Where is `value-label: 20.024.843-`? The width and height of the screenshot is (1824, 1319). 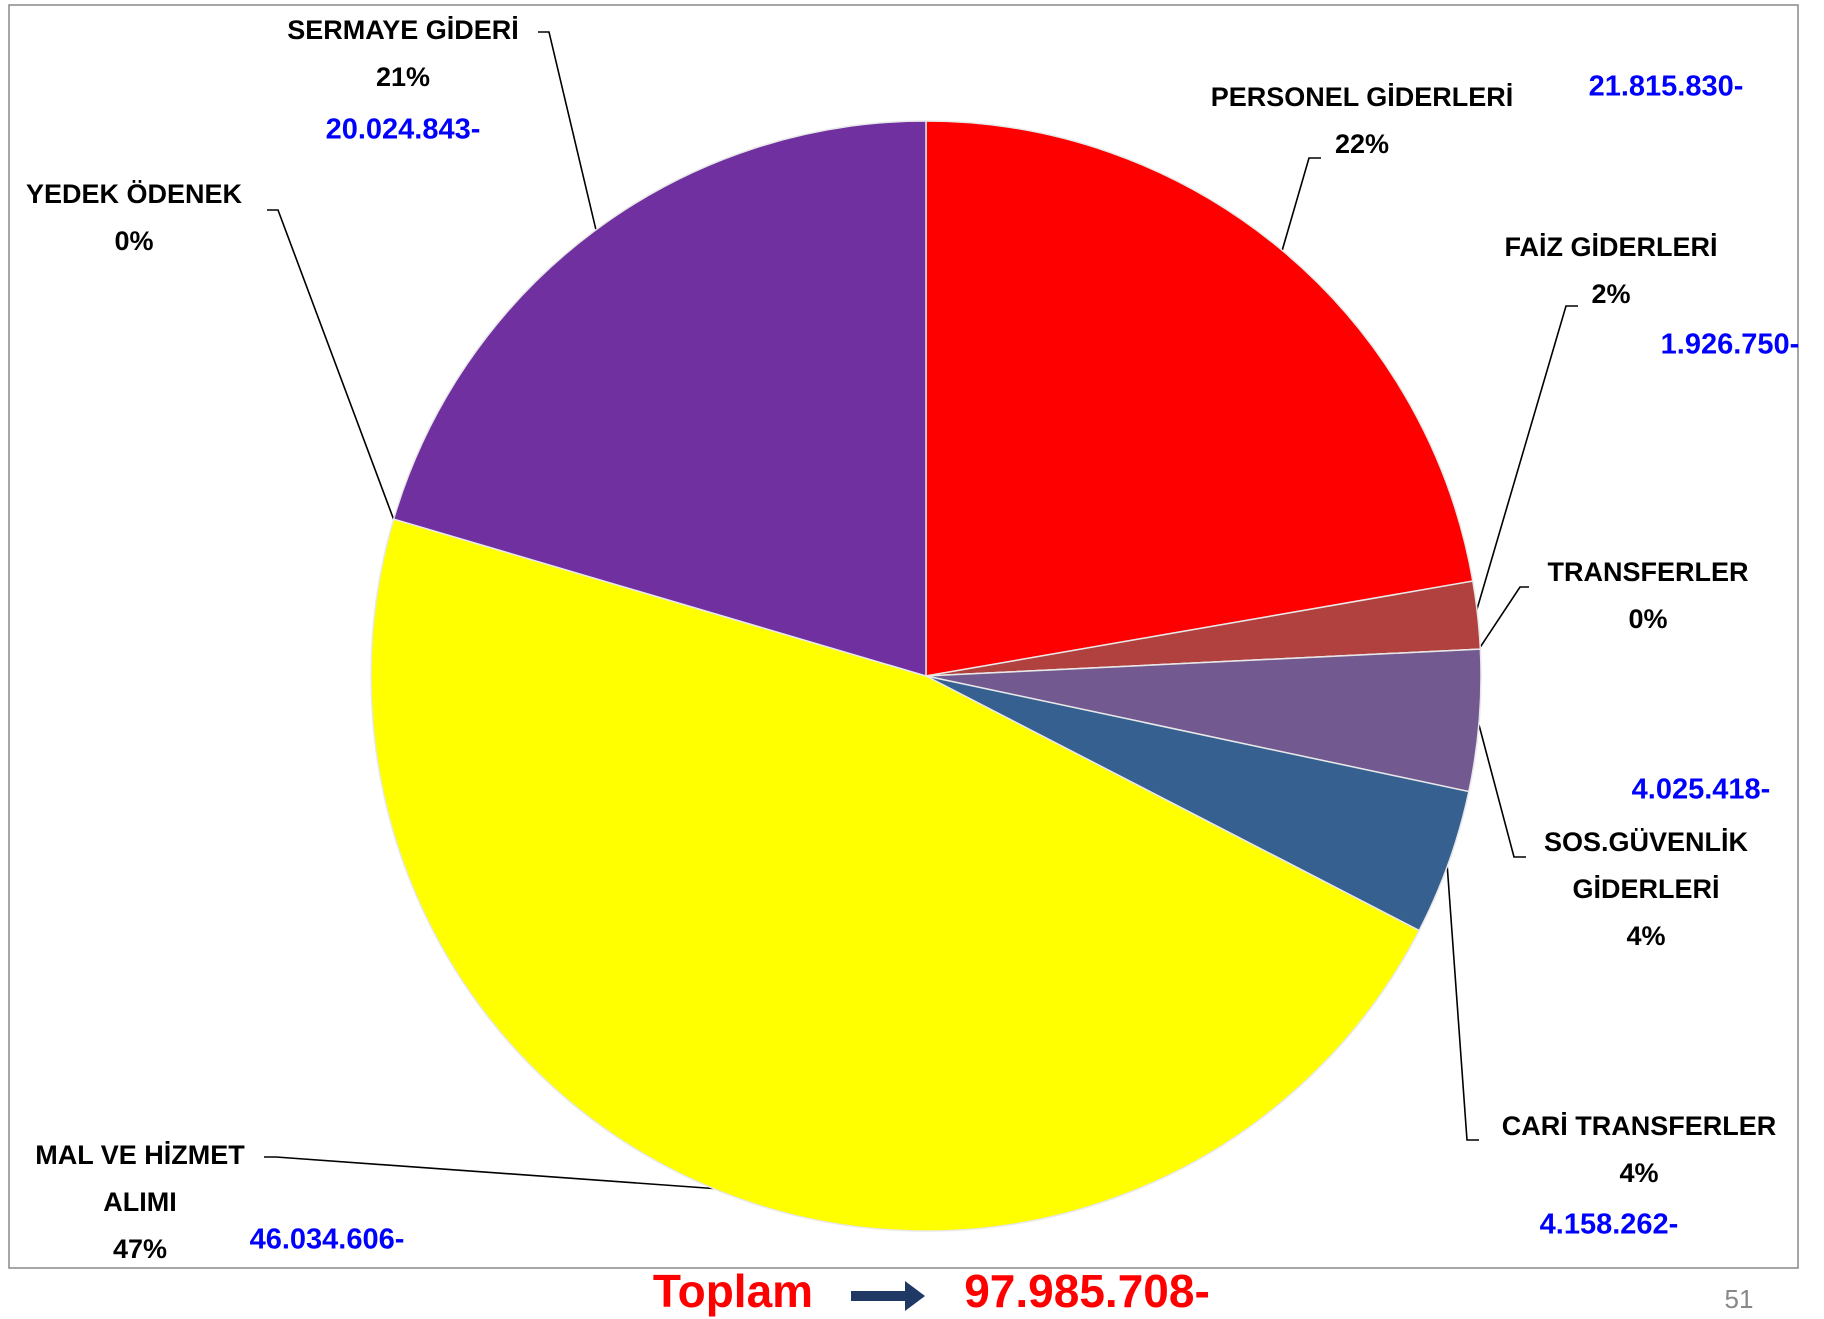
value-label: 20.024.843- is located at coordinates (403, 130).